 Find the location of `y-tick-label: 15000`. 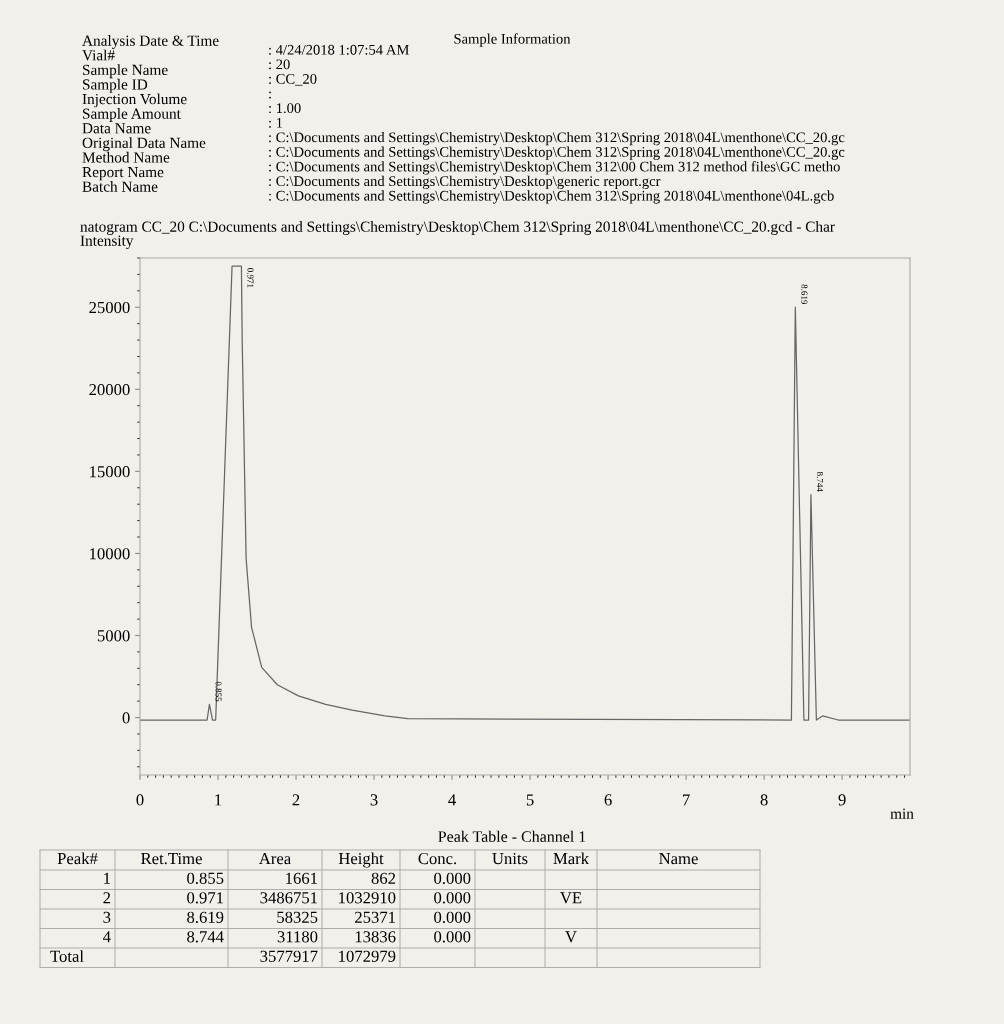

y-tick-label: 15000 is located at coordinates (110, 472).